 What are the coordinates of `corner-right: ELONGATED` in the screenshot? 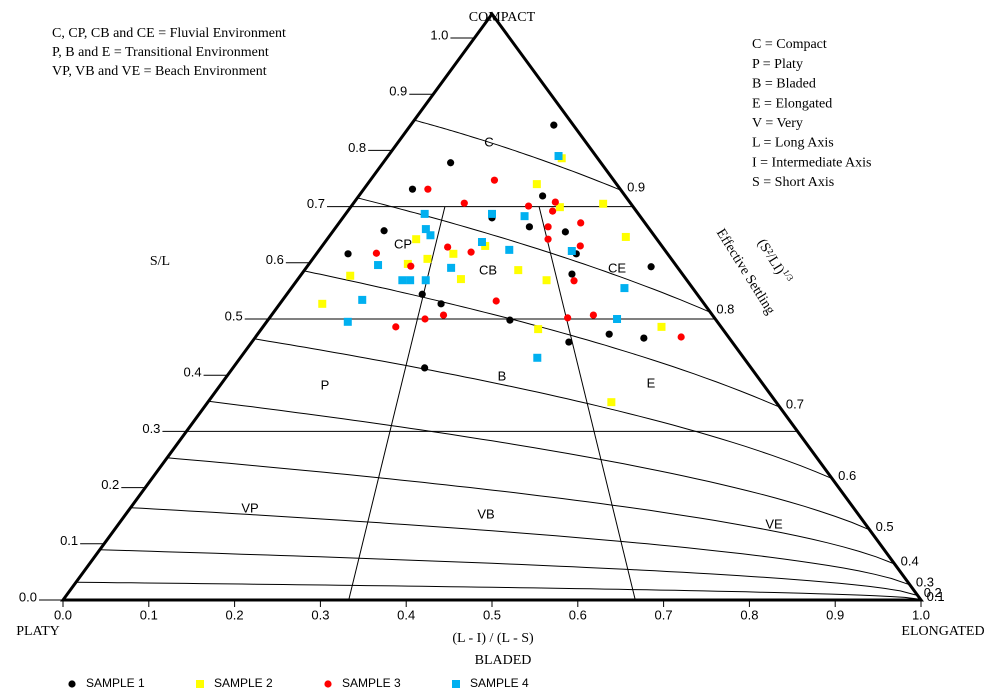 It's located at (942, 631).